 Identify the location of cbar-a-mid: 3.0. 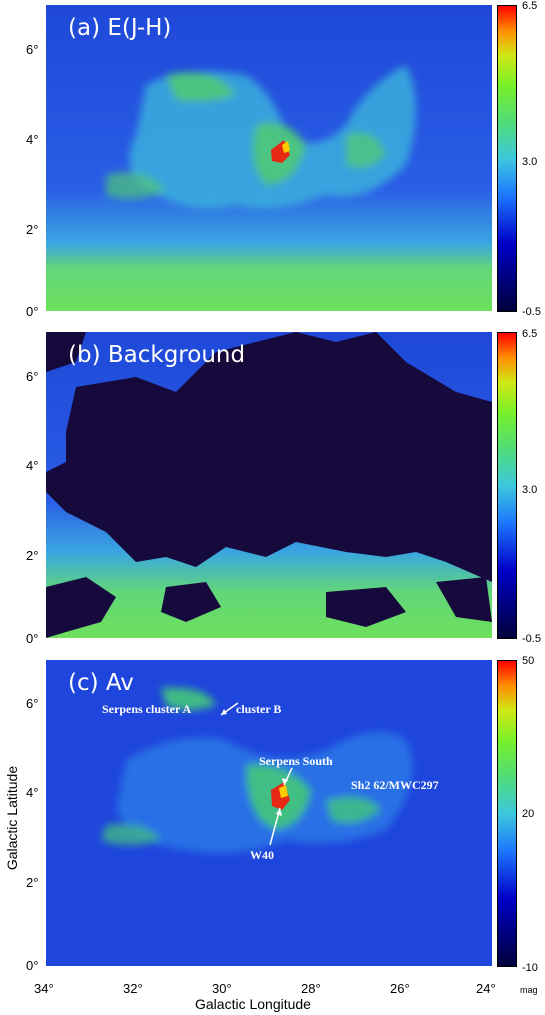
(530, 162).